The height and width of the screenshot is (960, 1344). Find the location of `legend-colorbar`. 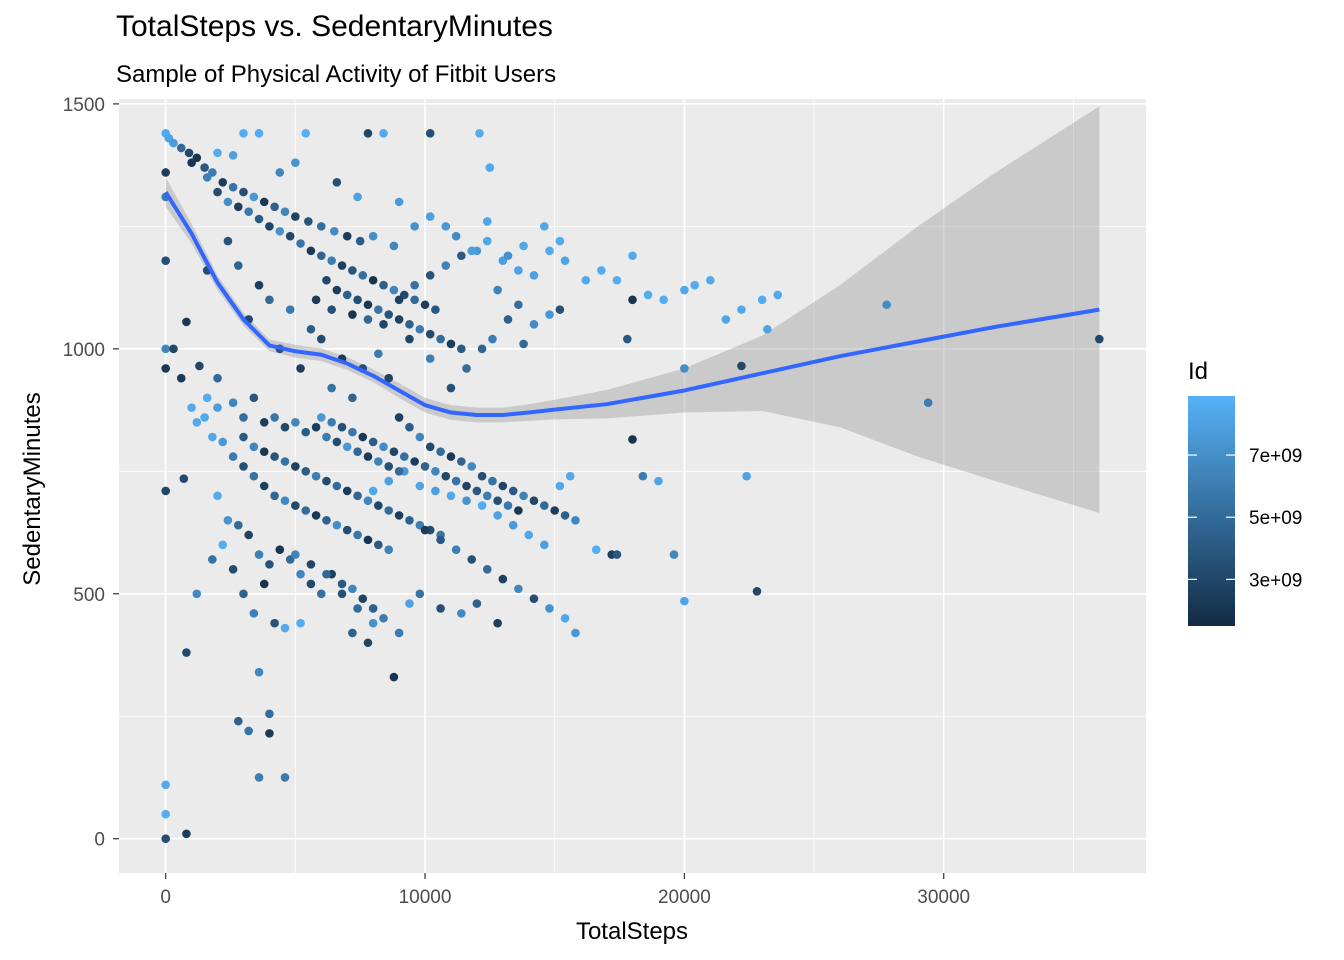

legend-colorbar is located at coordinates (1211, 511).